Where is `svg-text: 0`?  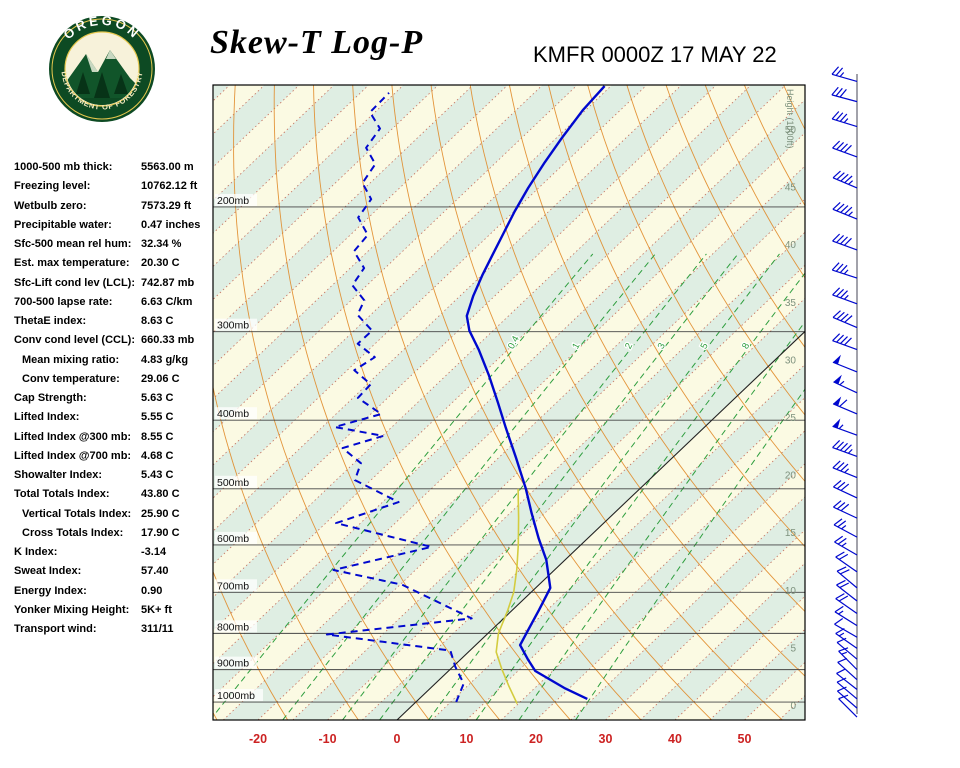 svg-text: 0 is located at coordinates (793, 706).